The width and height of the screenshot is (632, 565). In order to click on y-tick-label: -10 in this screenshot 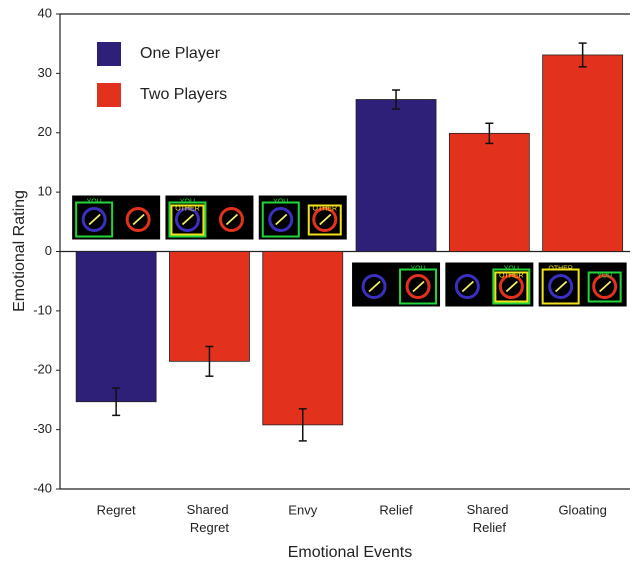, I will do `click(42, 309)`.